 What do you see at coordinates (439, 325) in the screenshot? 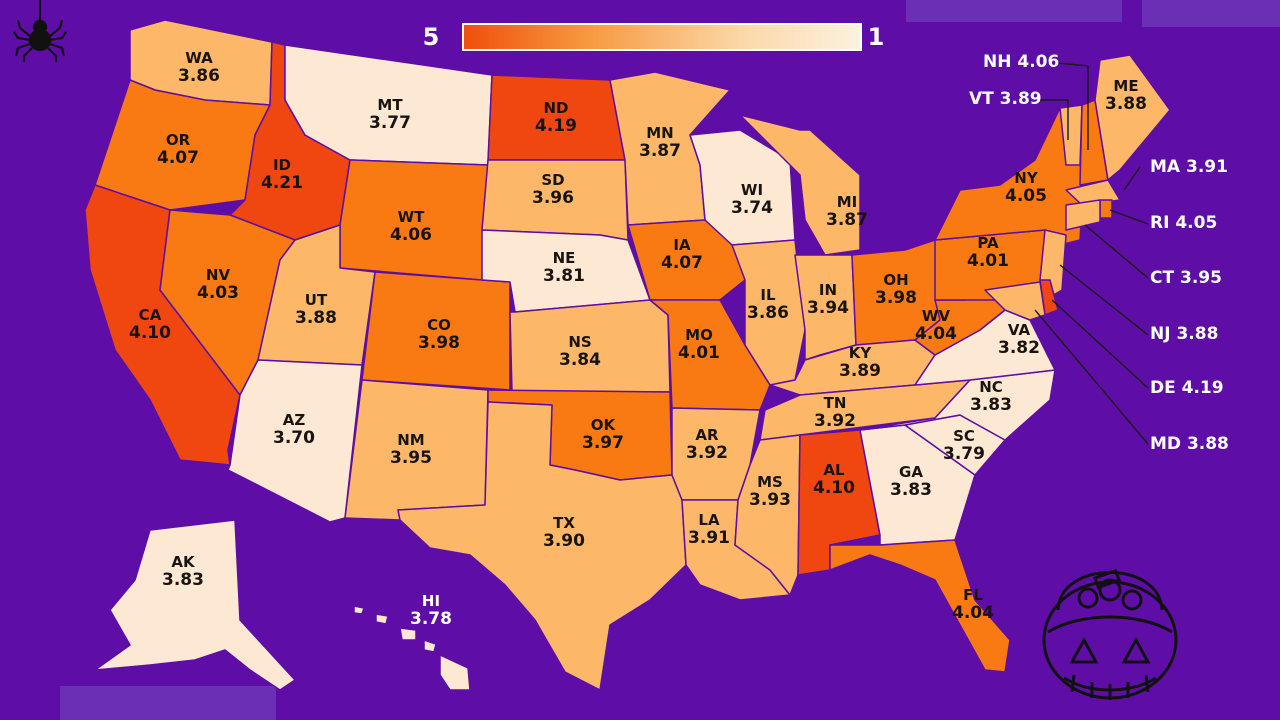
I see `label-co-abbr: CO` at bounding box center [439, 325].